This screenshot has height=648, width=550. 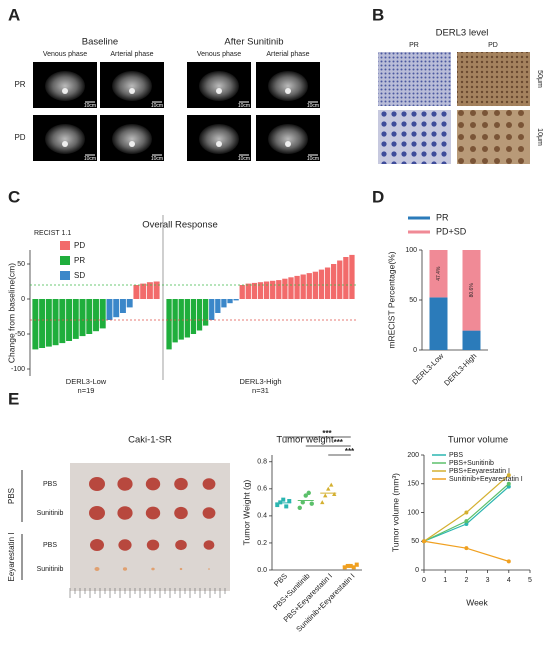 I want to click on group-label: PBS, so click(x=11, y=496).